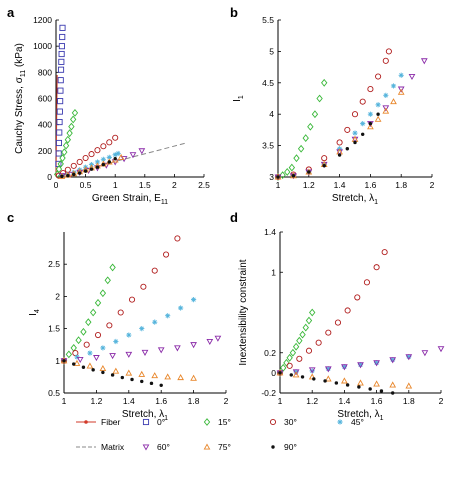 The image size is (455, 480). Describe the element at coordinates (45, 151) in the screenshot. I see `y-tick-label: 200` at that location.